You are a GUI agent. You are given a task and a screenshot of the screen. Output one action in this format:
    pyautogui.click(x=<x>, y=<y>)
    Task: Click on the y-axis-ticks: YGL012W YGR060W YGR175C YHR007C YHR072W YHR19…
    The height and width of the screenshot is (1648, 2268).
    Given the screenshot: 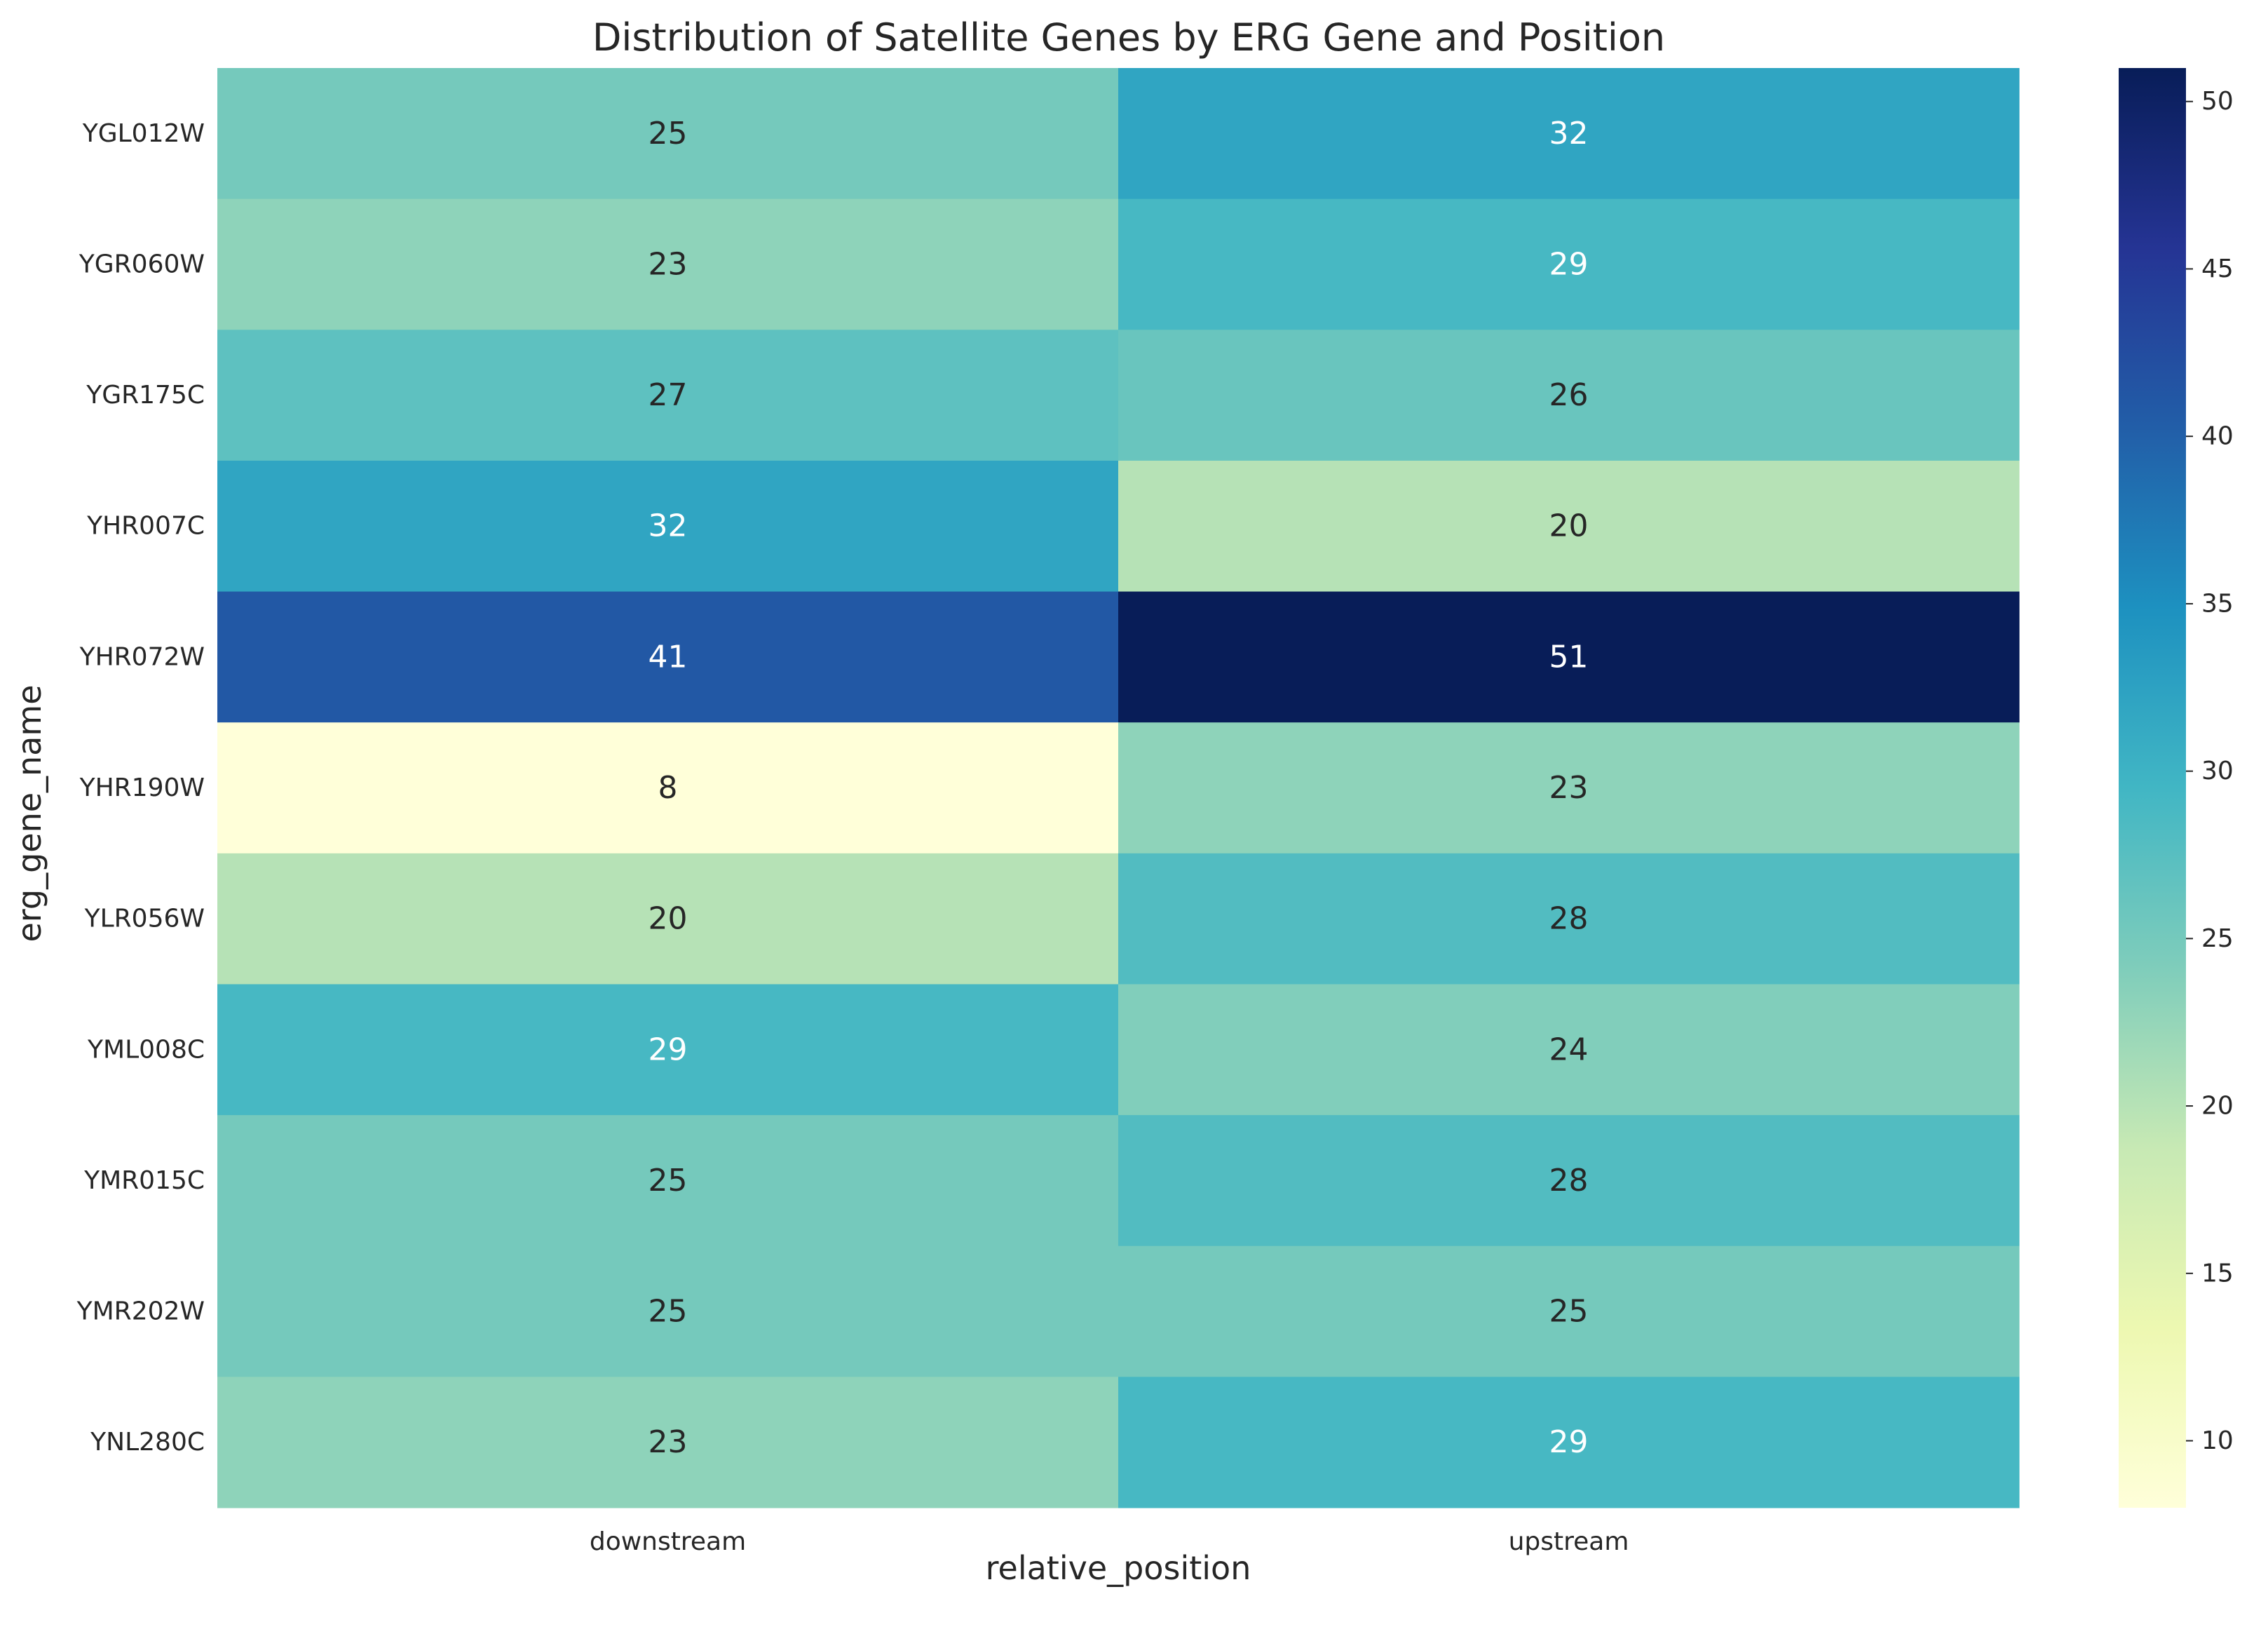 What is the action you would take?
    pyautogui.click(x=140, y=788)
    